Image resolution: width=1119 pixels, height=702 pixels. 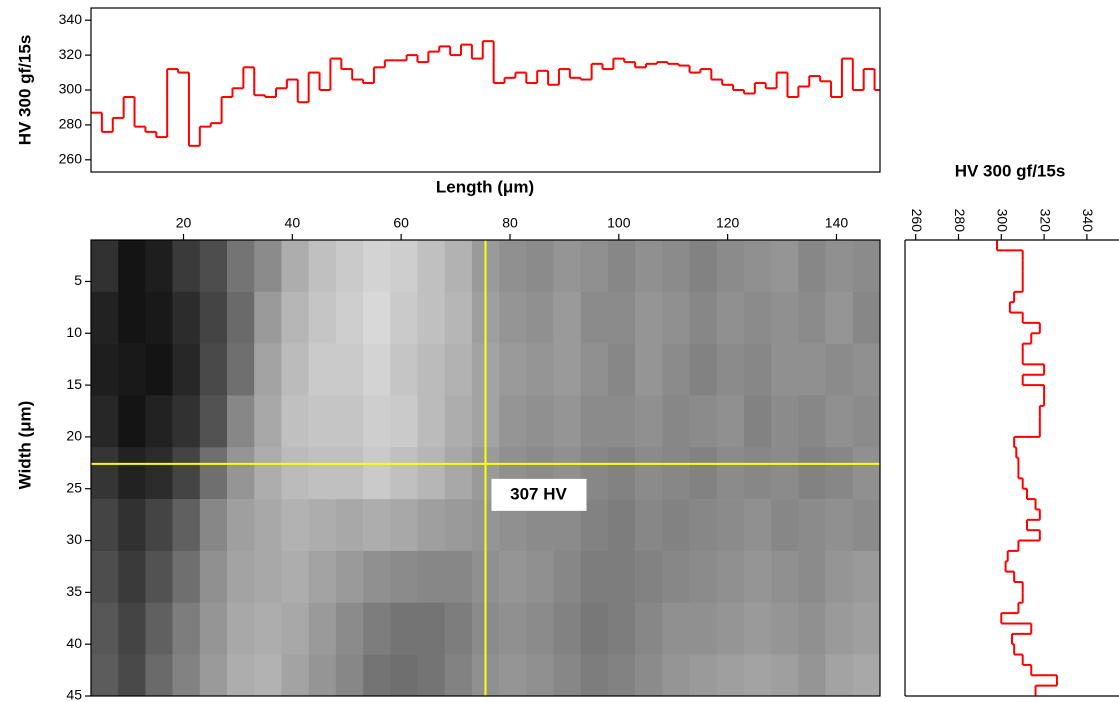 What do you see at coordinates (728, 223) in the screenshot?
I see `x-tick-label: 120` at bounding box center [728, 223].